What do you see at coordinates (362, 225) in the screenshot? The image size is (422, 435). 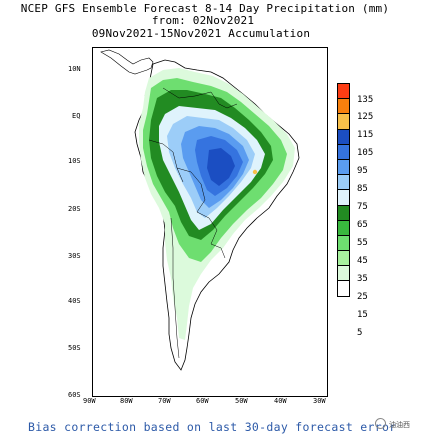 I see `legend-label-65: 65` at bounding box center [362, 225].